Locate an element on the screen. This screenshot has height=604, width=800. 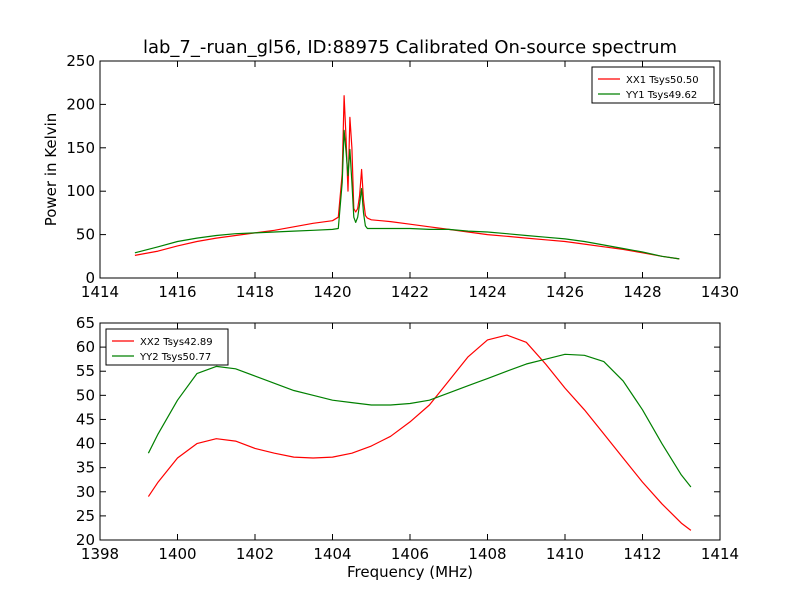
y-tick-label: 200 is located at coordinates (80, 104).